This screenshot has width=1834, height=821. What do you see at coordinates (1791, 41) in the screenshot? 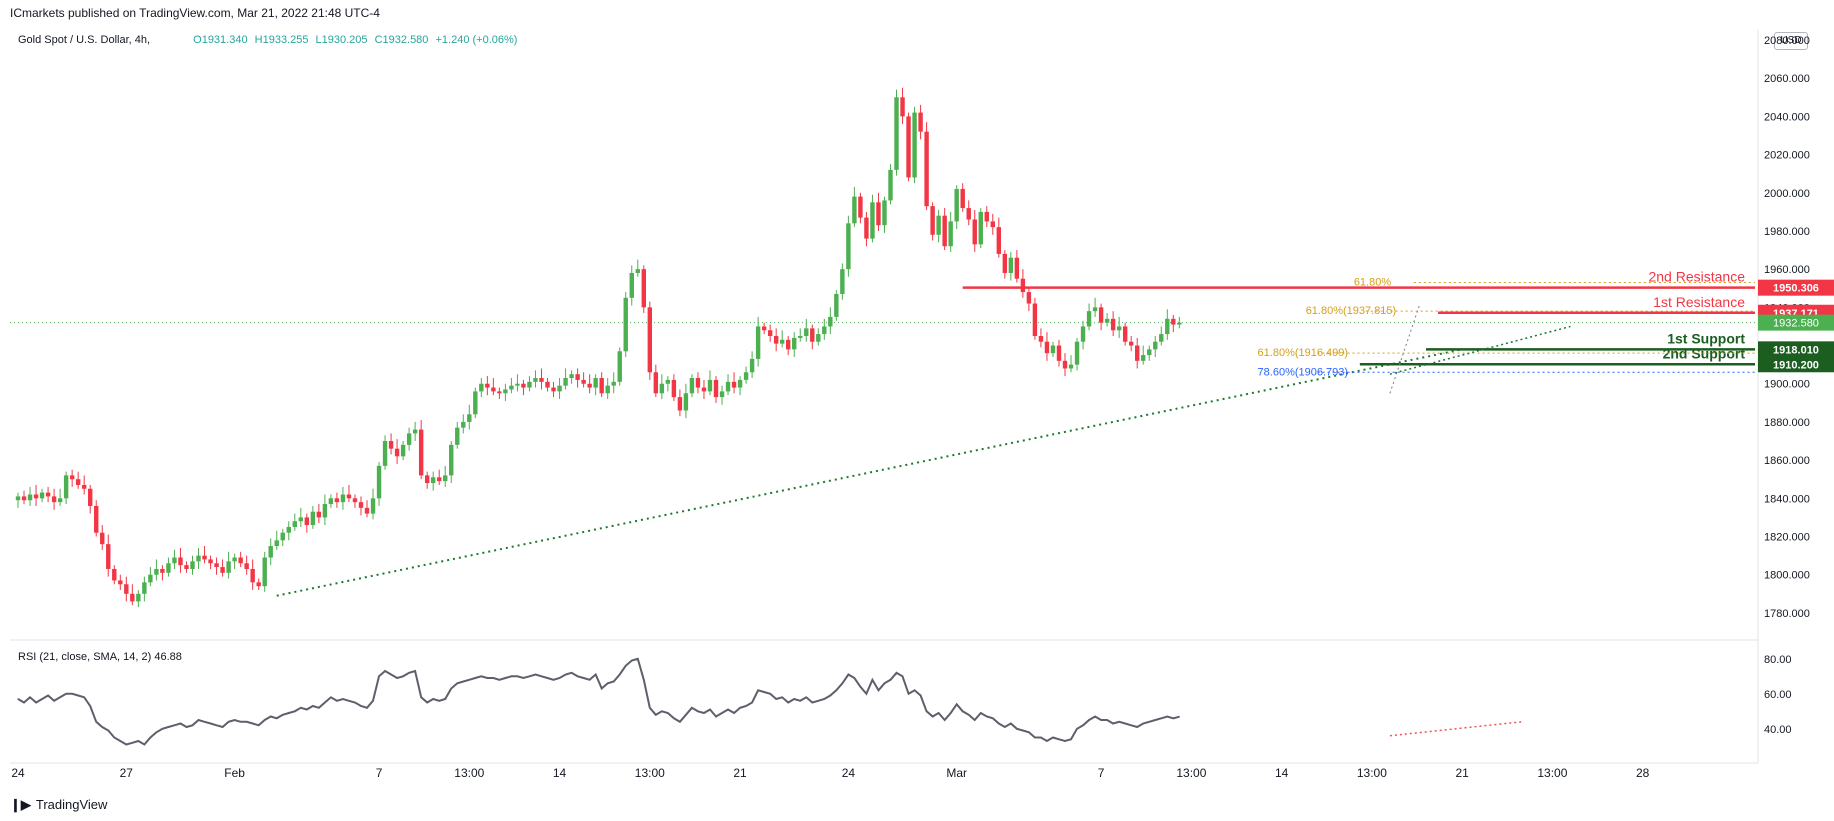
I see `currency-button: USD` at bounding box center [1791, 41].